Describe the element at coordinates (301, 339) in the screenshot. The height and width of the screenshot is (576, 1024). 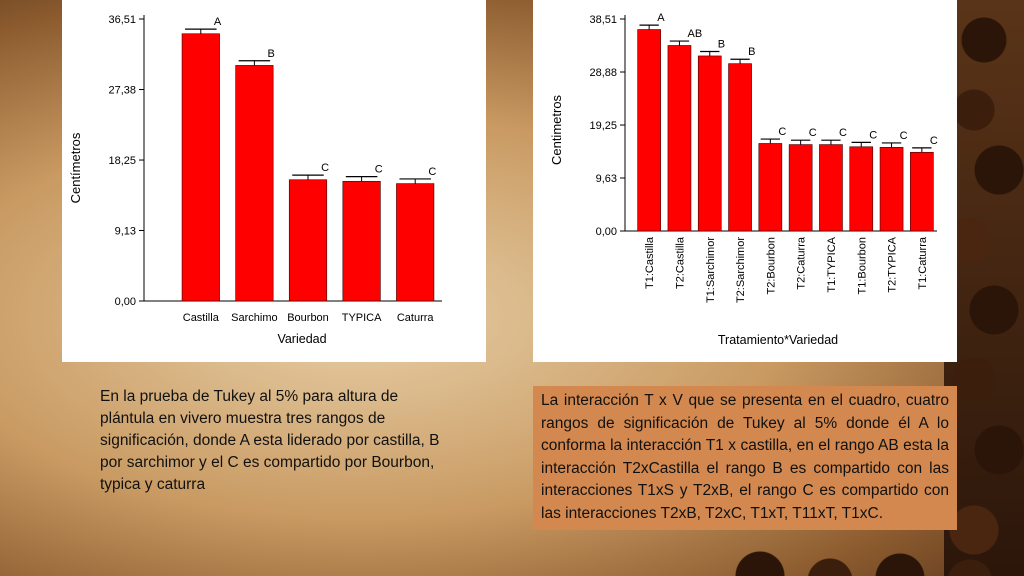
I see `x-axis-label: Variedad` at that location.